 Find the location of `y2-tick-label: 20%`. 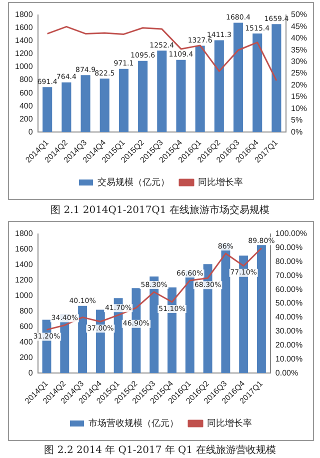

y2-tick-label: 20% is located at coordinates (299, 85).